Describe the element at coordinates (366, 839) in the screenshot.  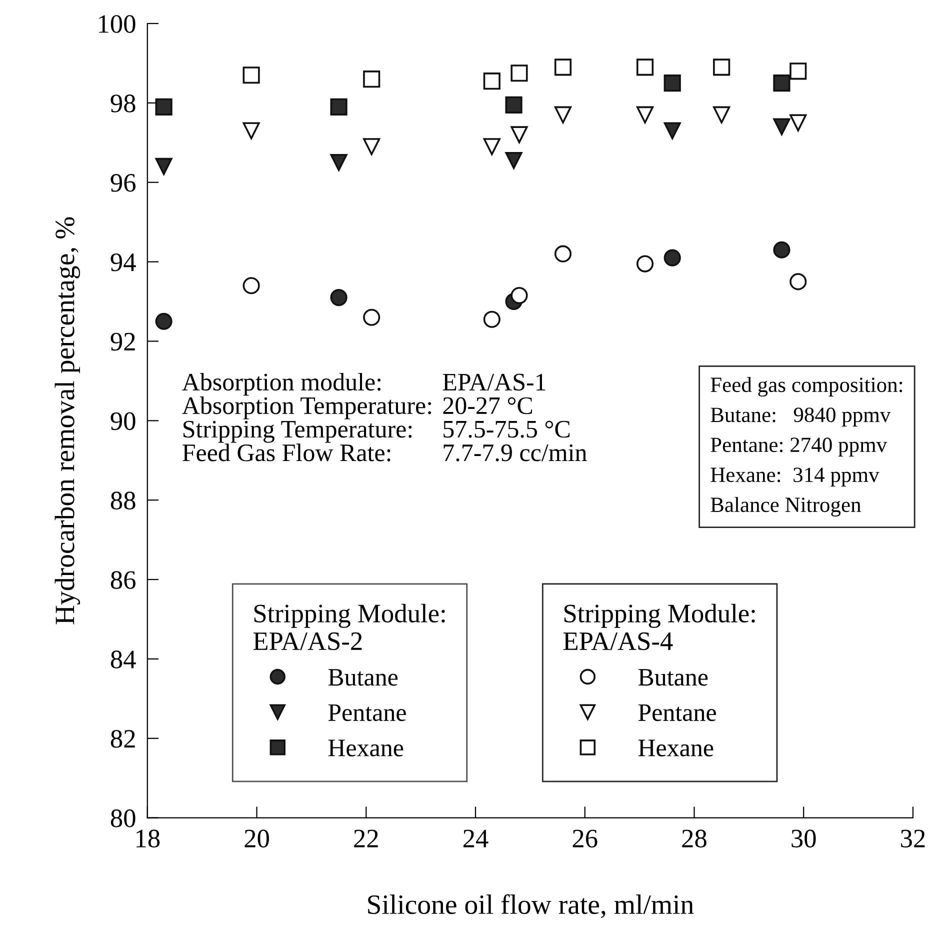
I see `x-tick-label: 22` at that location.